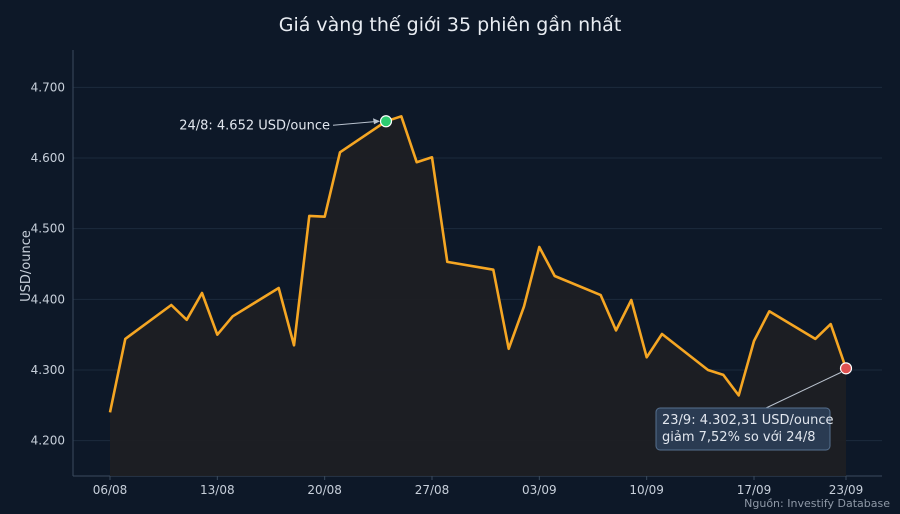  I want to click on y-axis-title: USD/ounce, so click(26, 266).